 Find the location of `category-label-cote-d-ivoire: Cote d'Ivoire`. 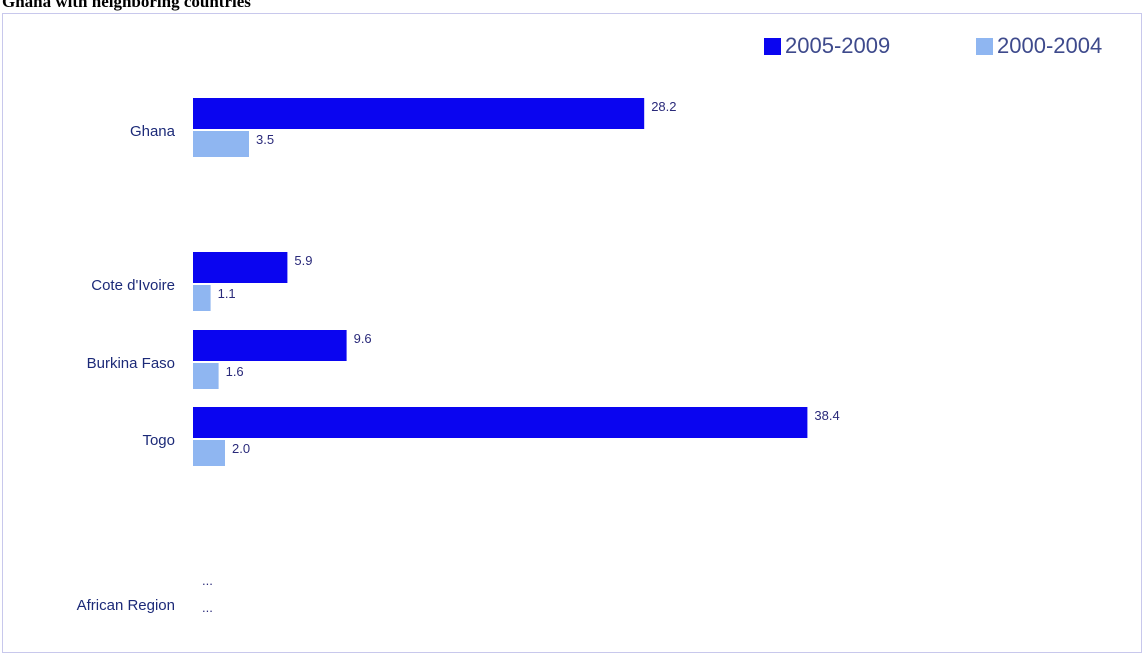

category-label-cote-d-ivoire: Cote d'Ivoire is located at coordinates (133, 285).